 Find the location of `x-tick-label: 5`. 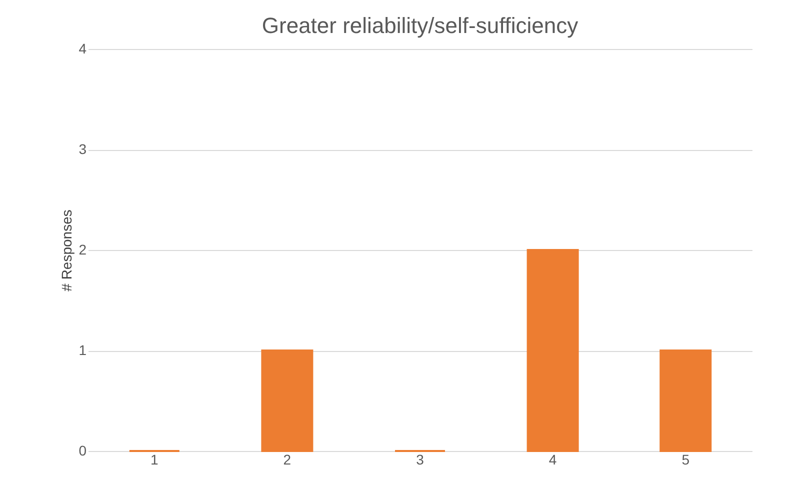

x-tick-label: 5 is located at coordinates (686, 460).